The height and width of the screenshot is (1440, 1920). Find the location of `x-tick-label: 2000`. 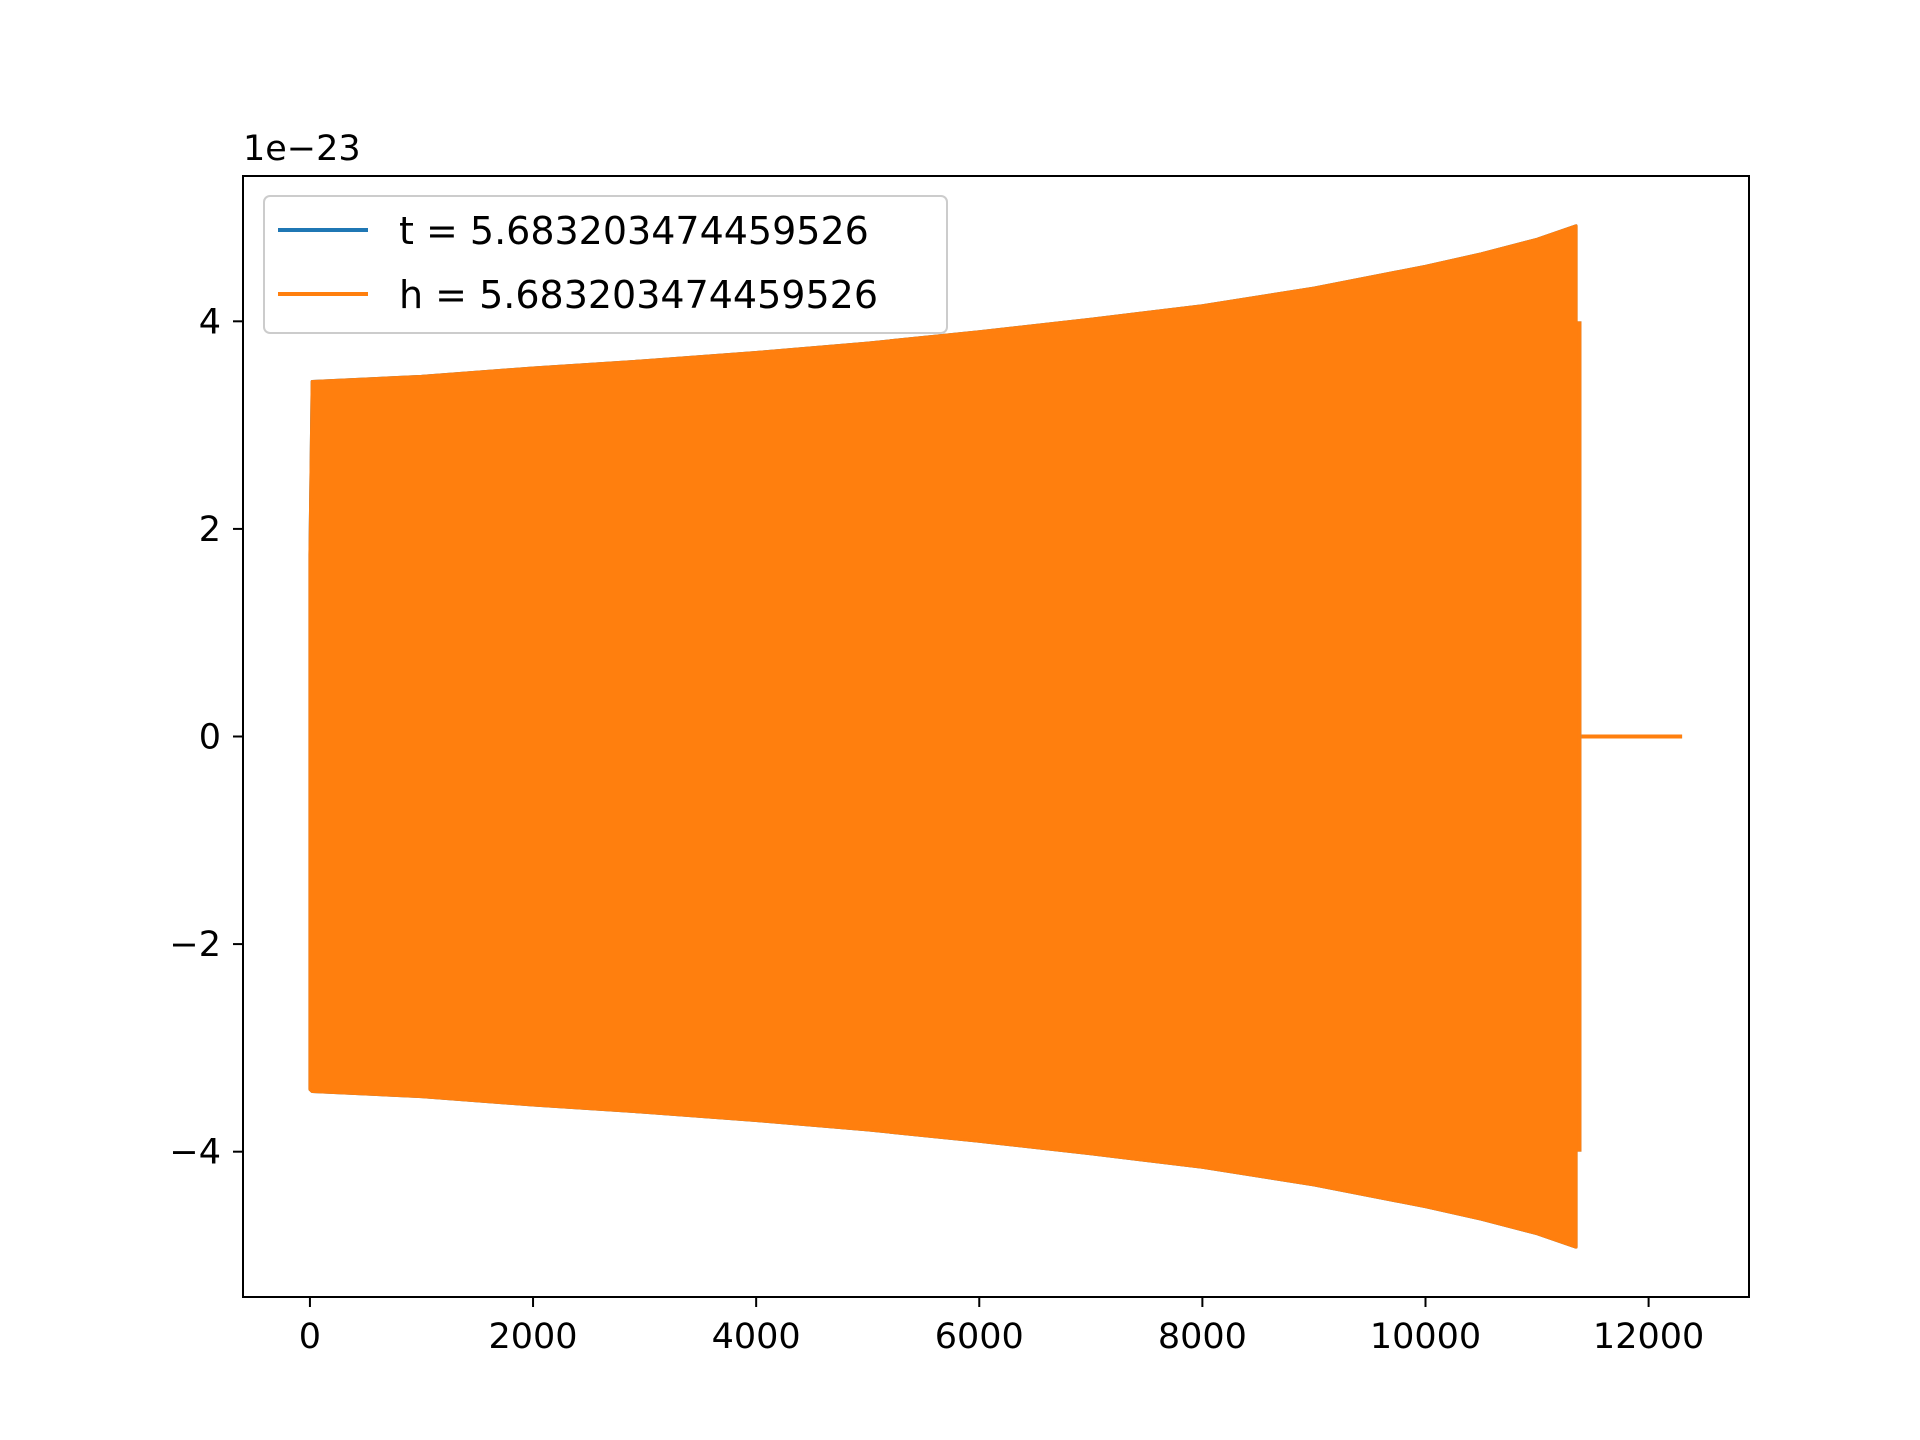

x-tick-label: 2000 is located at coordinates (533, 1337).